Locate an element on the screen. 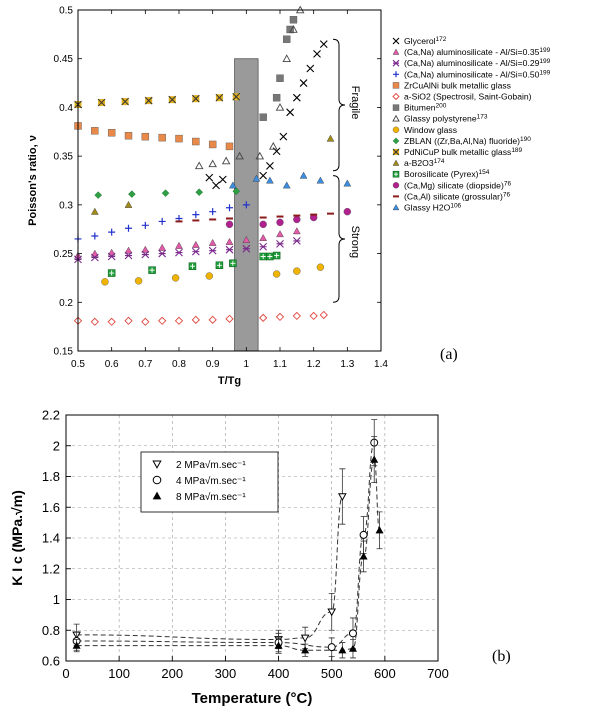  series-ca-al-silicate-grossular is located at coordinates (254, 217).